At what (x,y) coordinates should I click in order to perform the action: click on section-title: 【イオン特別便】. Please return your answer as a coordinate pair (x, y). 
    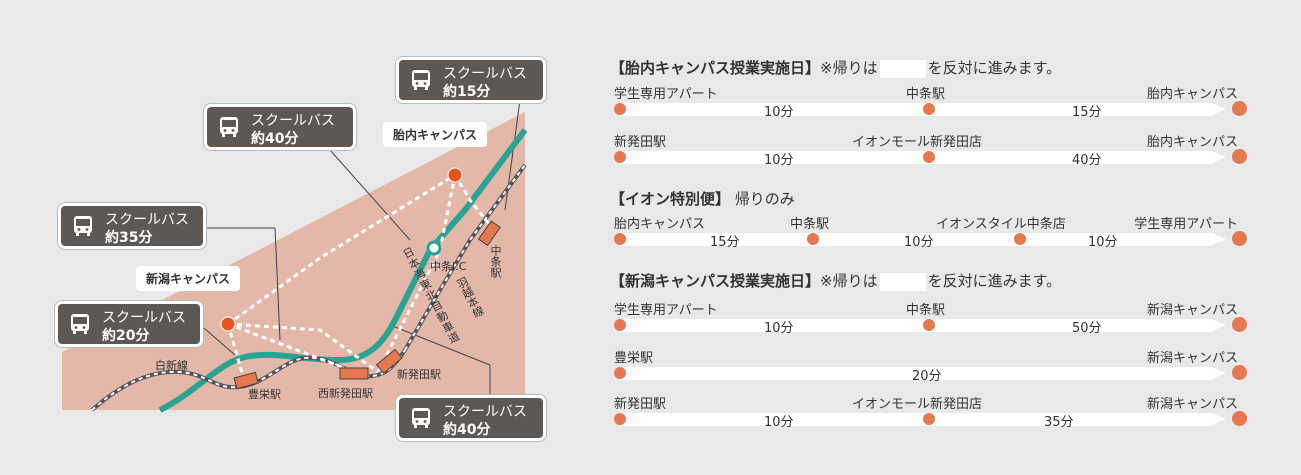
    Looking at the image, I should click on (670, 199).